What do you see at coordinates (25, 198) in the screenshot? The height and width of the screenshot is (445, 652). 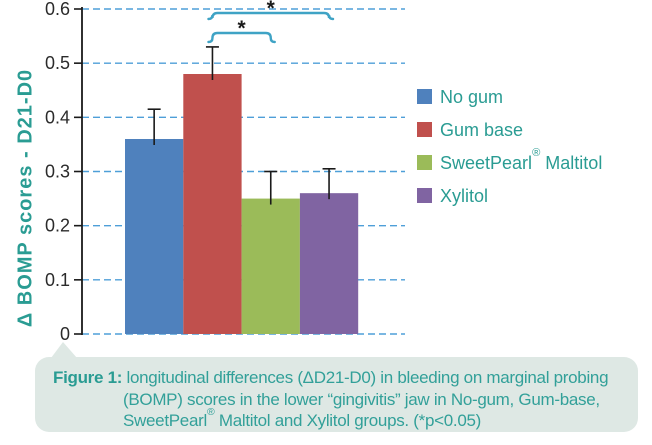 I see `y-axis-title: Δ BOMP scores - D21-D0` at bounding box center [25, 198].